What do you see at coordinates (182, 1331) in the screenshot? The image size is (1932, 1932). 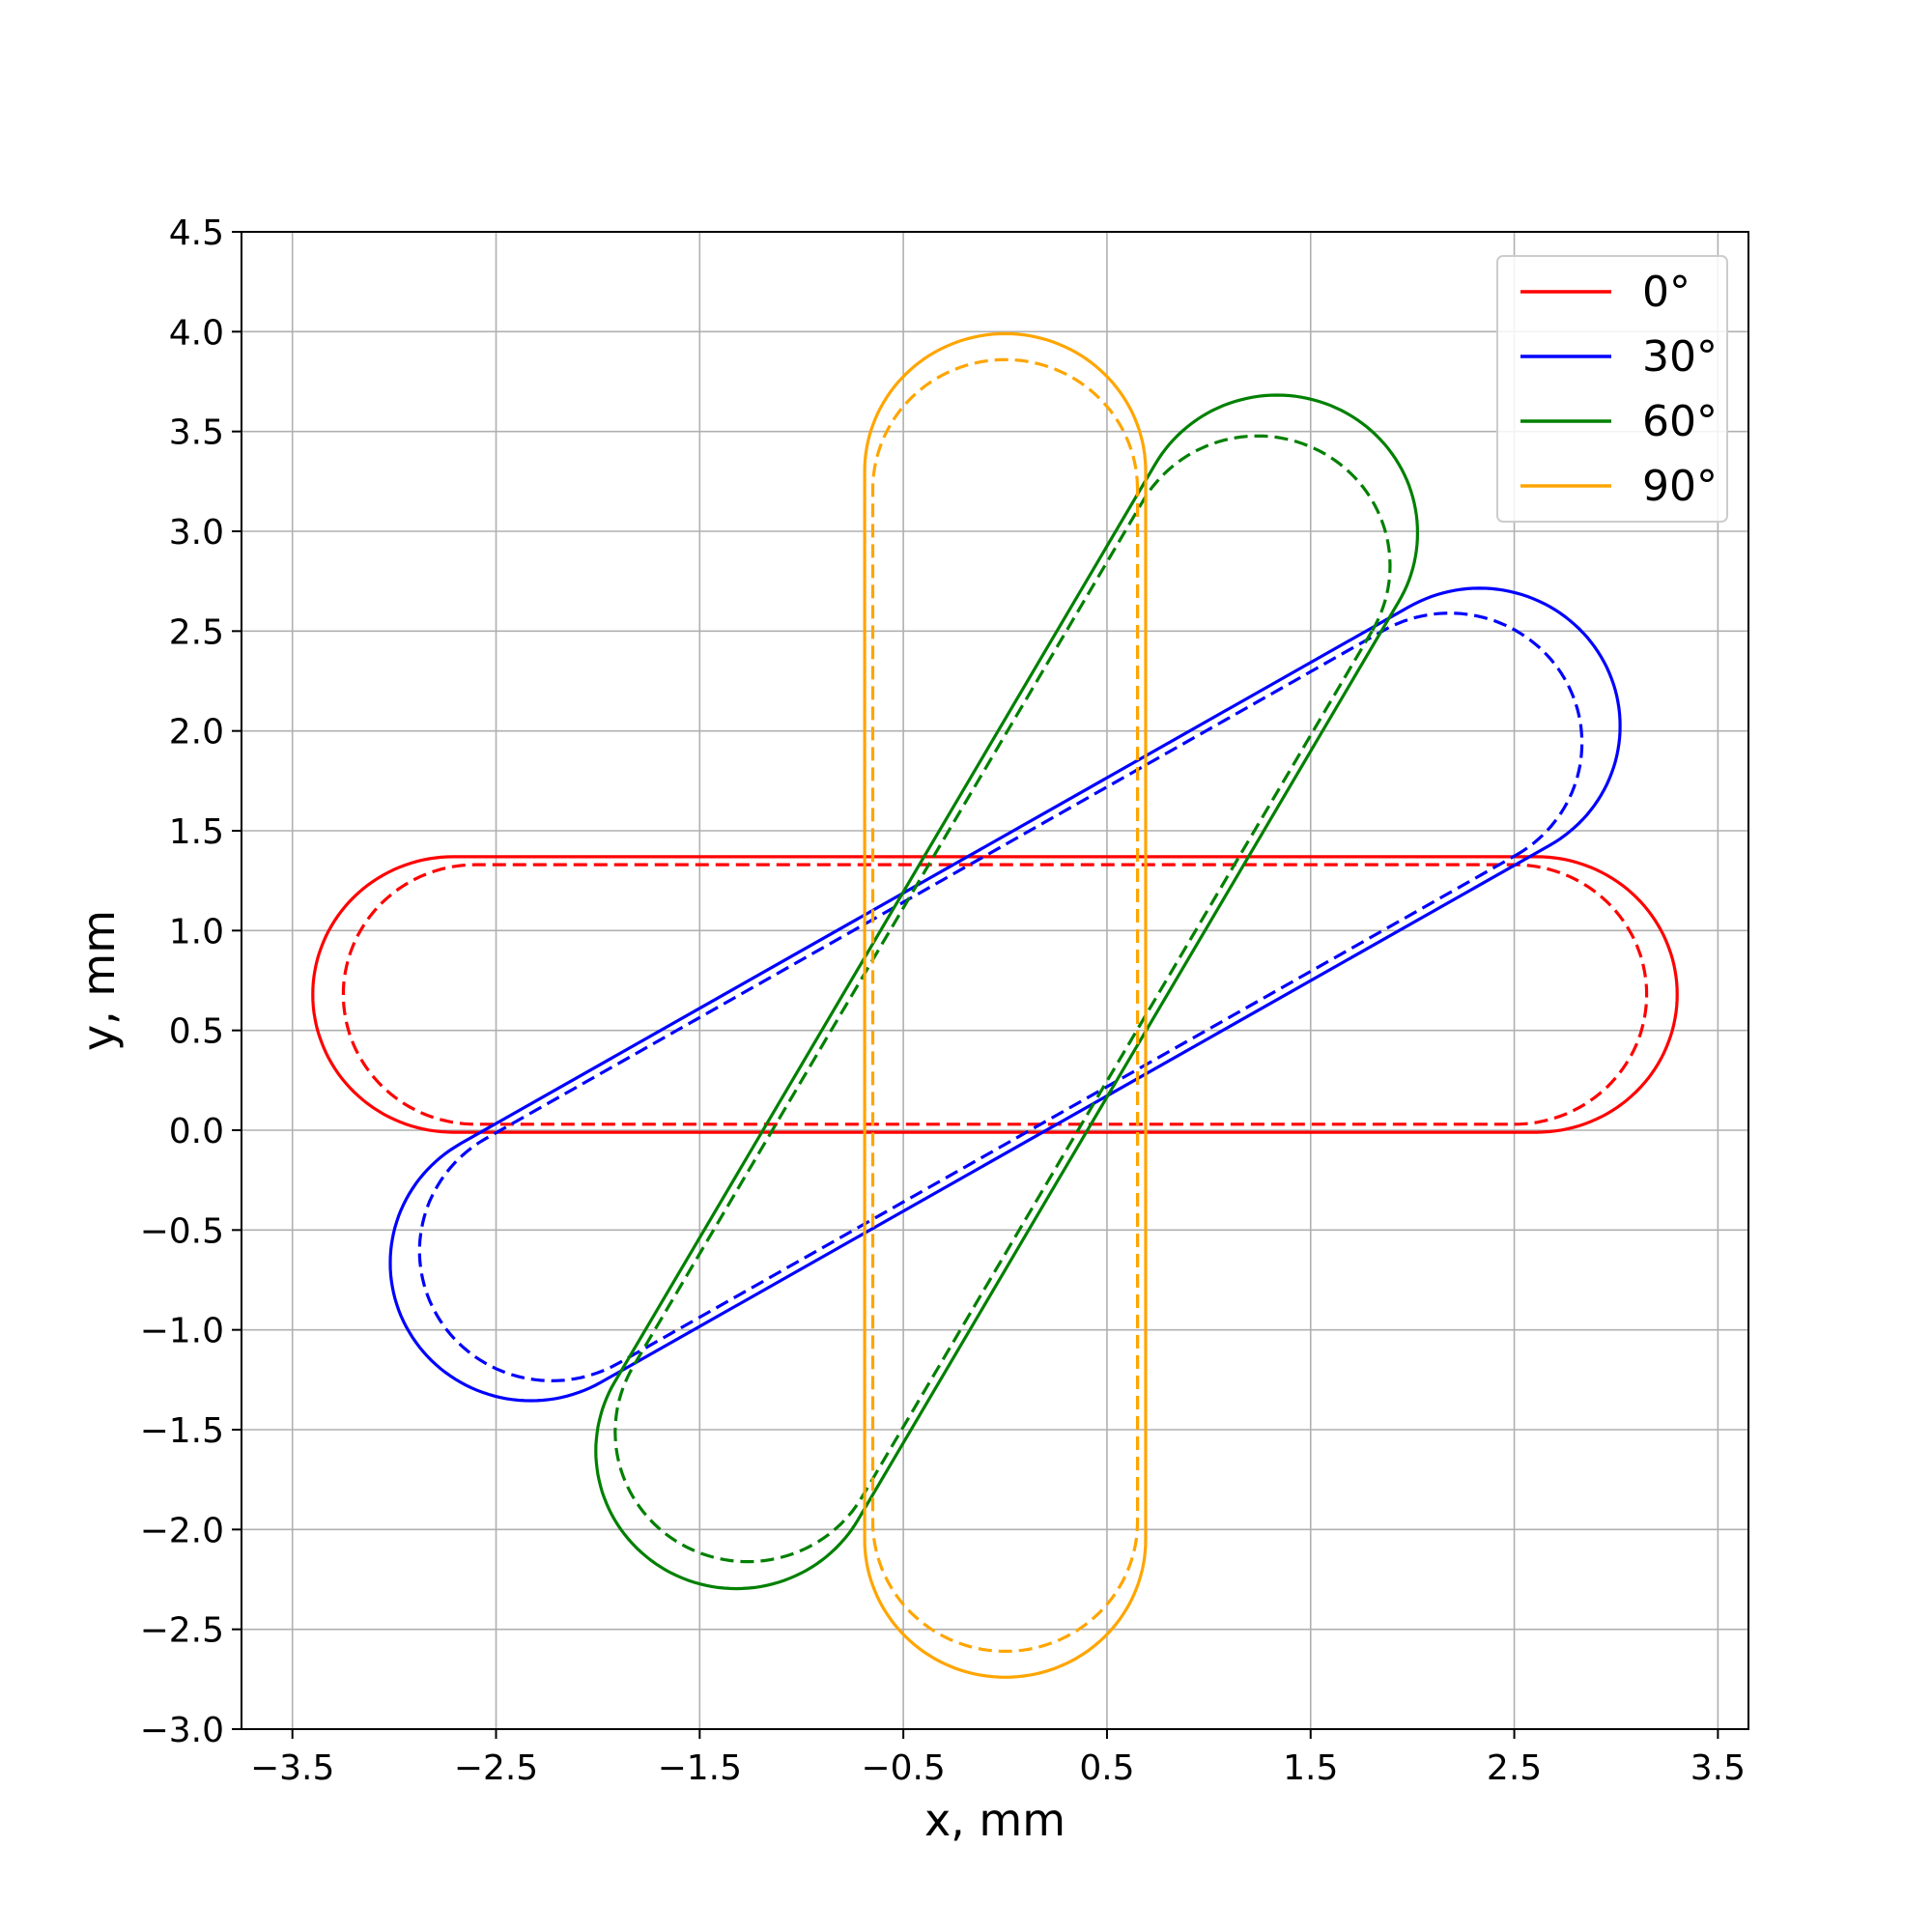 I see `y-tick-label: −1.0` at bounding box center [182, 1331].